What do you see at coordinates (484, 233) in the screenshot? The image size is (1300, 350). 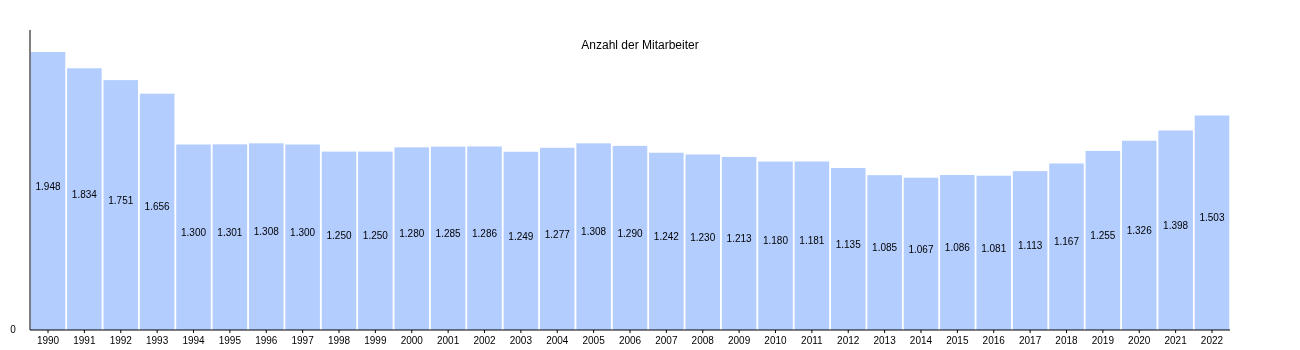 I see `data-label: 1.286` at bounding box center [484, 233].